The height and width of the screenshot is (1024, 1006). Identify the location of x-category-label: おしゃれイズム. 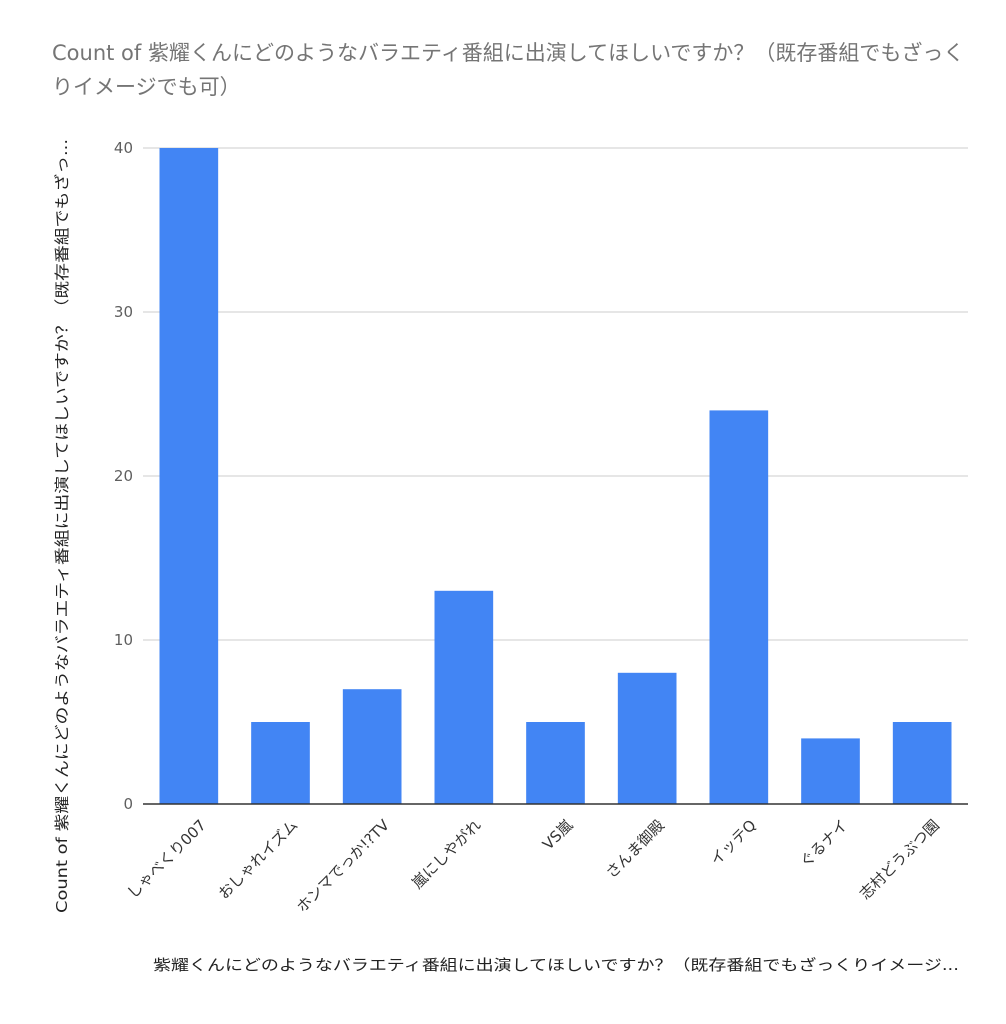
(258, 859).